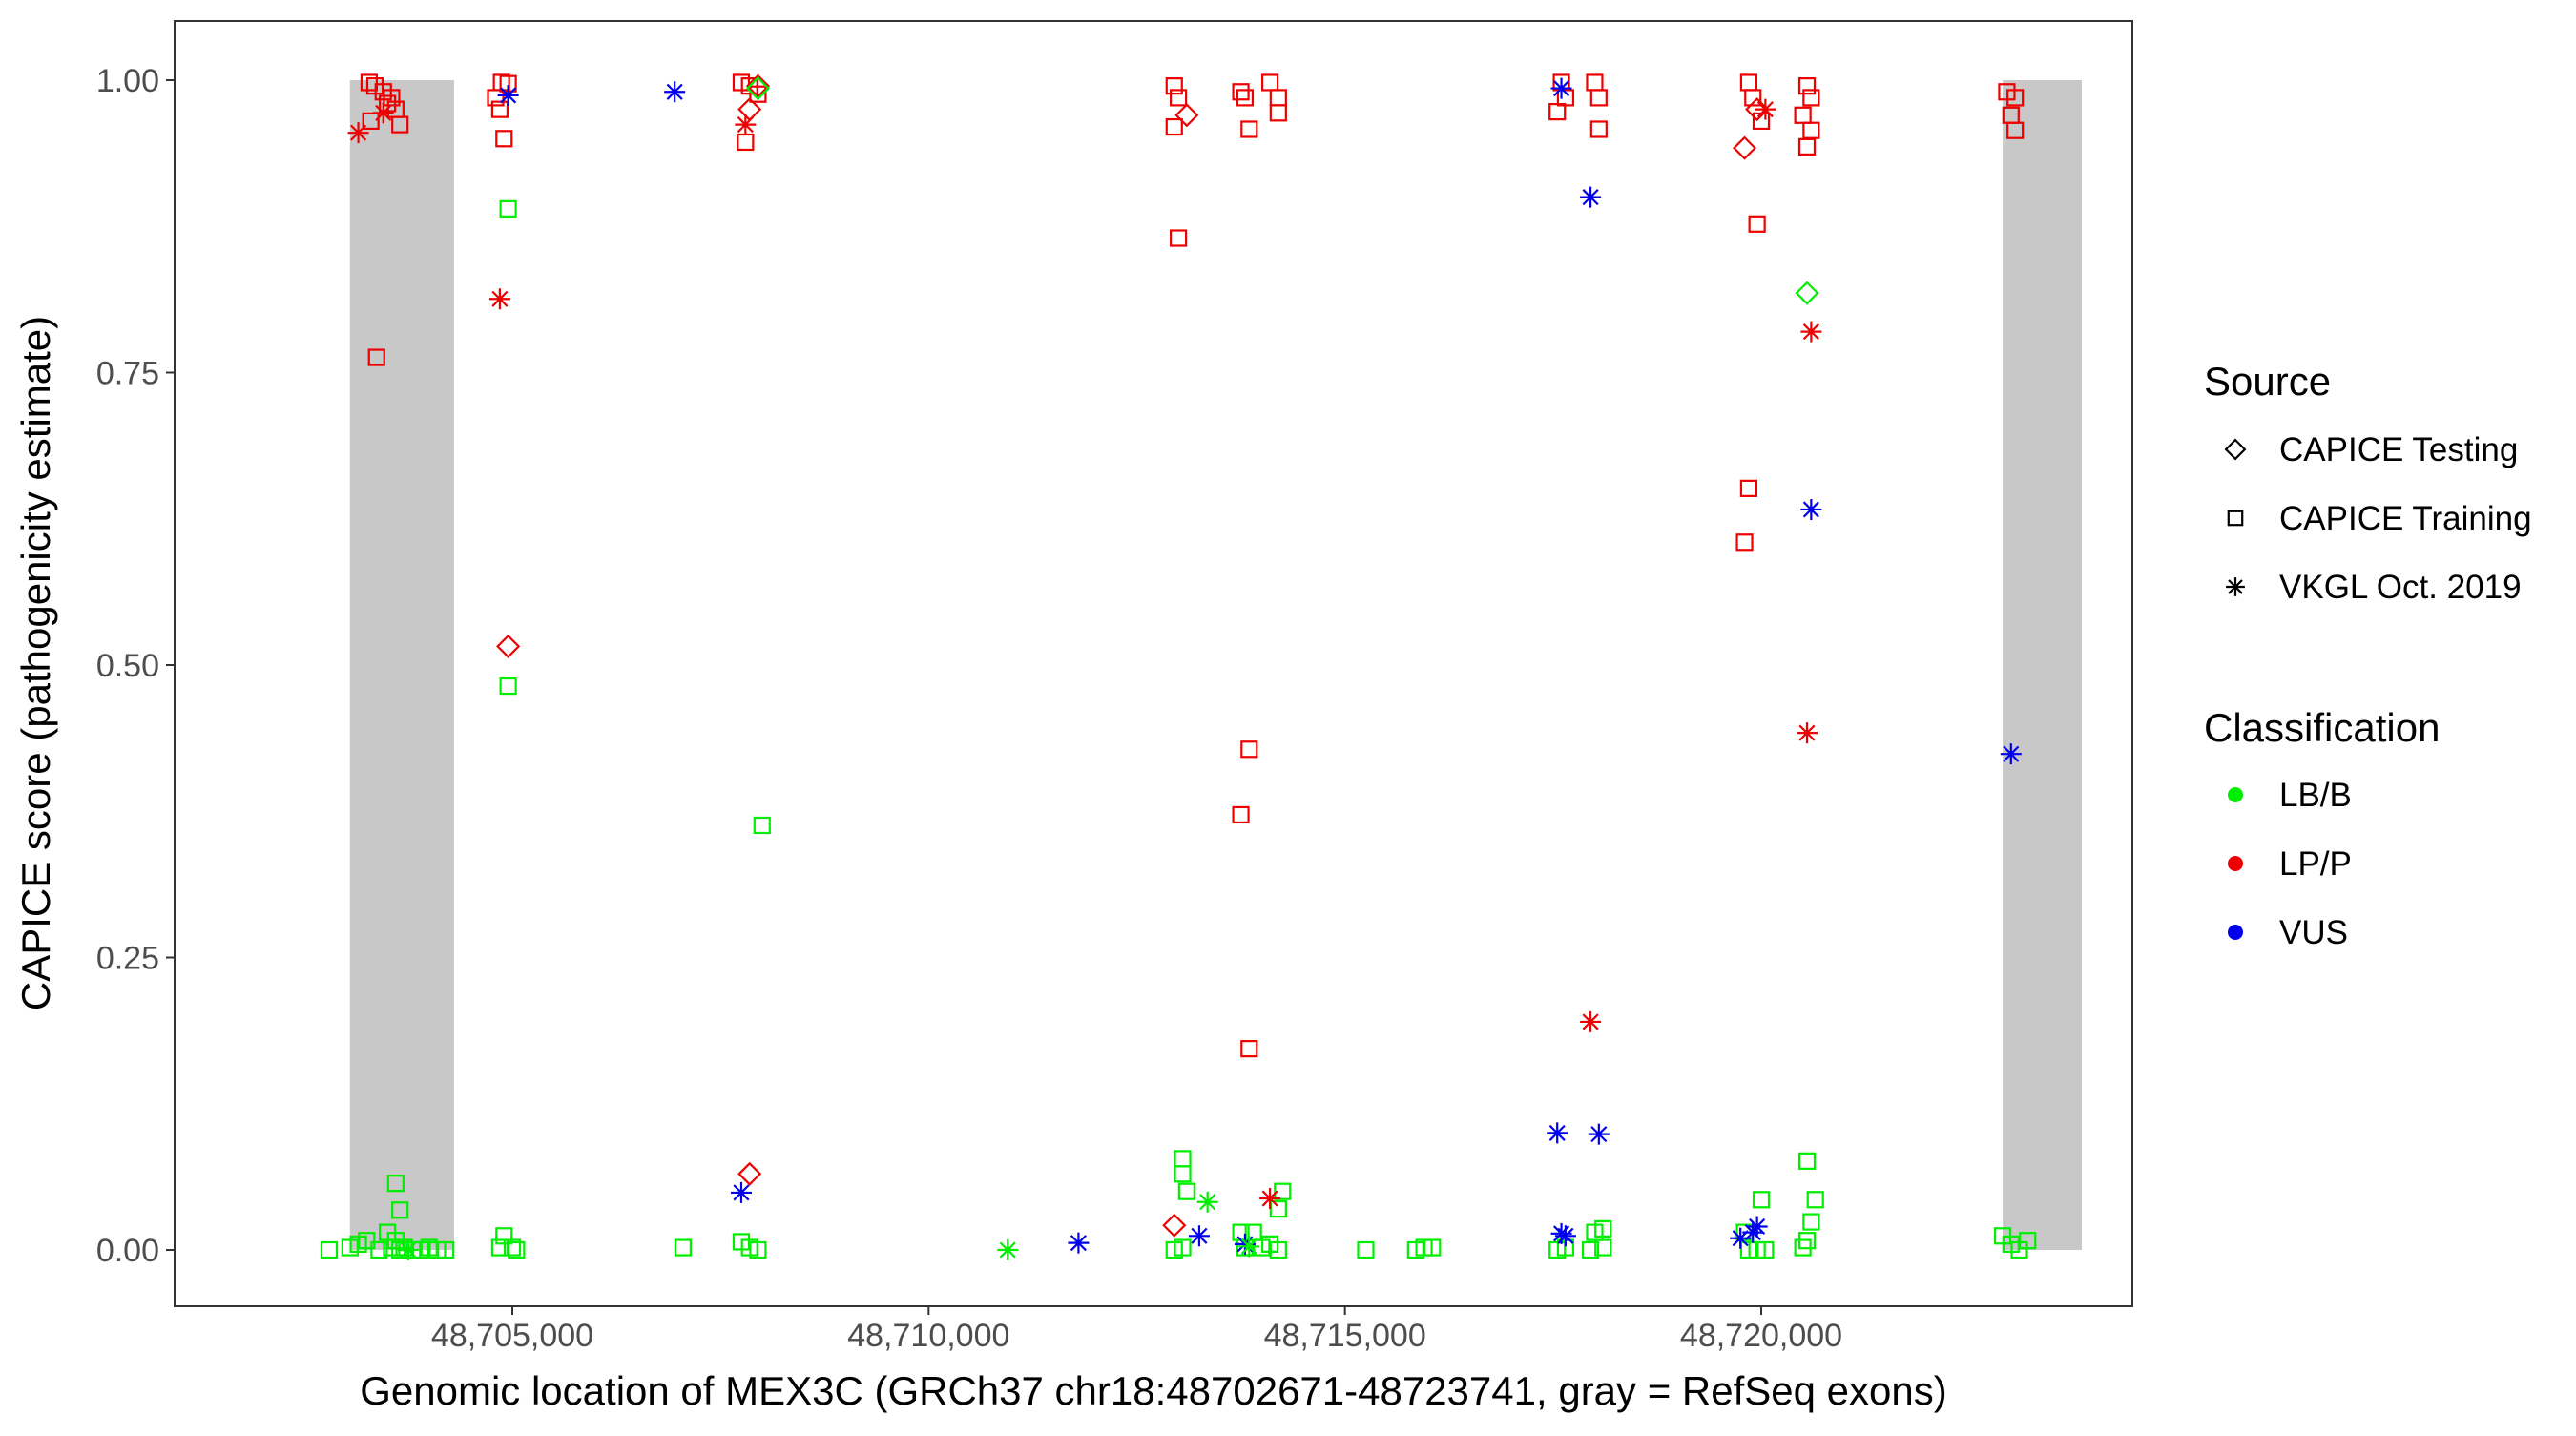  Describe the element at coordinates (1761, 1336) in the screenshot. I see `x-tick-label: 48,720,000` at that location.